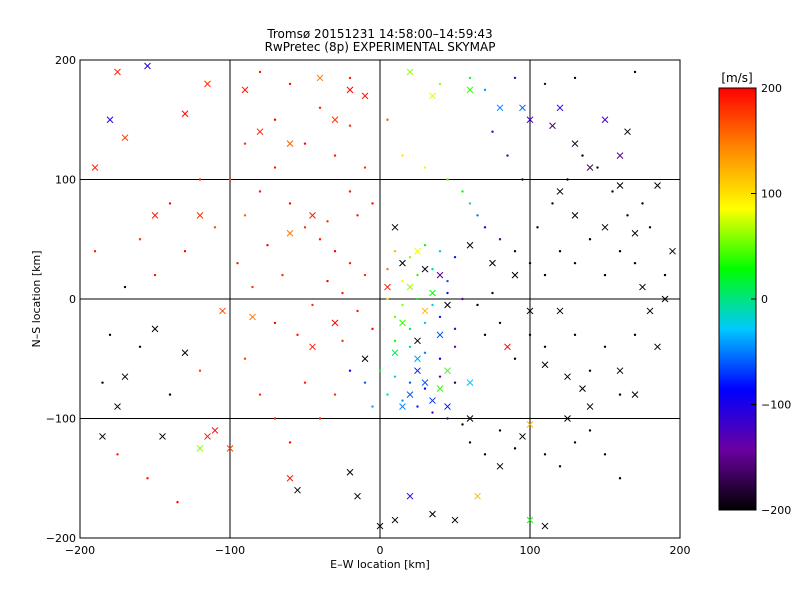 This screenshot has width=800, height=600. Describe the element at coordinates (736, 78) in the screenshot. I see `colorbar-label: [m/s]` at that location.